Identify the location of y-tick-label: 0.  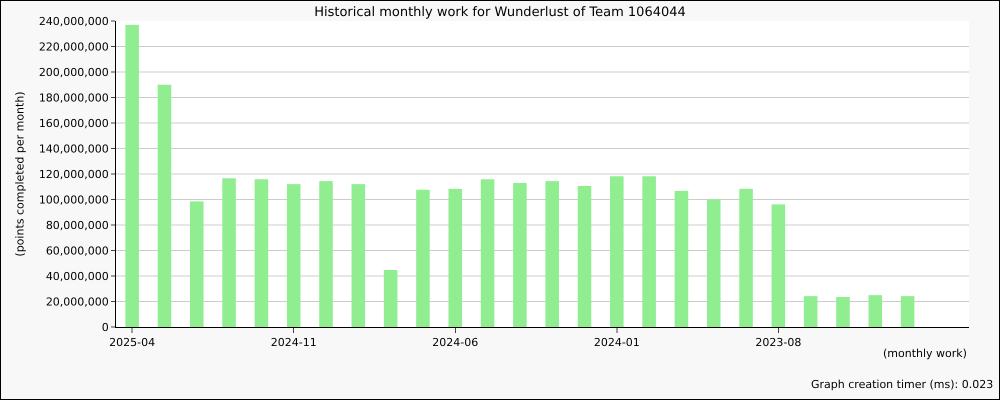
(105, 327).